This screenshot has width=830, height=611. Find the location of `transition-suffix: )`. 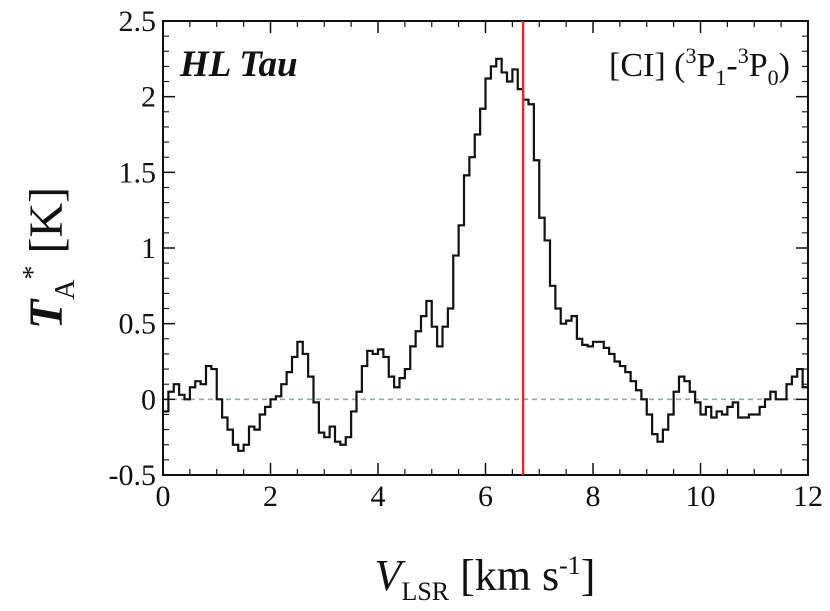

transition-suffix: ) is located at coordinates (784, 65).